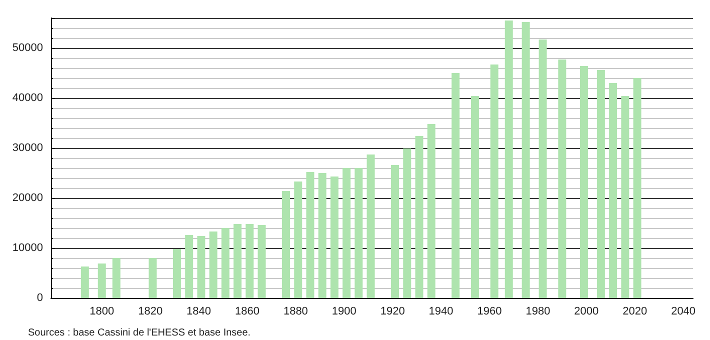  What do you see at coordinates (683, 312) in the screenshot?
I see `x-tick-label: 2040` at bounding box center [683, 312].